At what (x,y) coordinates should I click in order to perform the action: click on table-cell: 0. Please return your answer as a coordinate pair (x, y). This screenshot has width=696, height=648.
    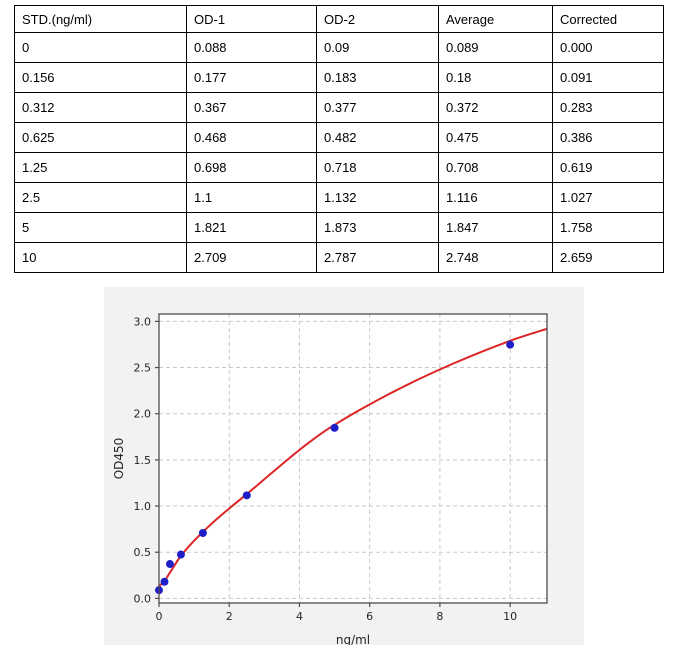
    Looking at the image, I should click on (100, 47).